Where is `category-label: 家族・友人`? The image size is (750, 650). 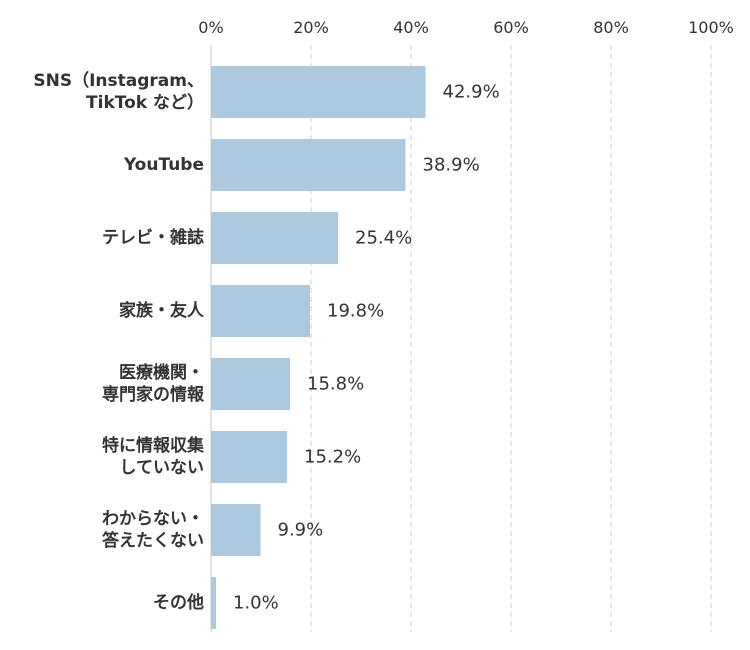 category-label: 家族・友人 is located at coordinates (162, 310).